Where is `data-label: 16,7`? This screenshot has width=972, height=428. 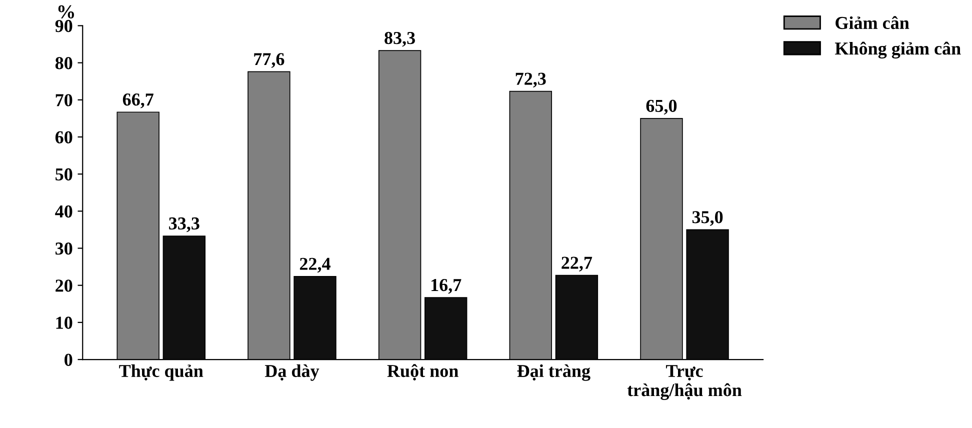 data-label: 16,7 is located at coordinates (447, 286).